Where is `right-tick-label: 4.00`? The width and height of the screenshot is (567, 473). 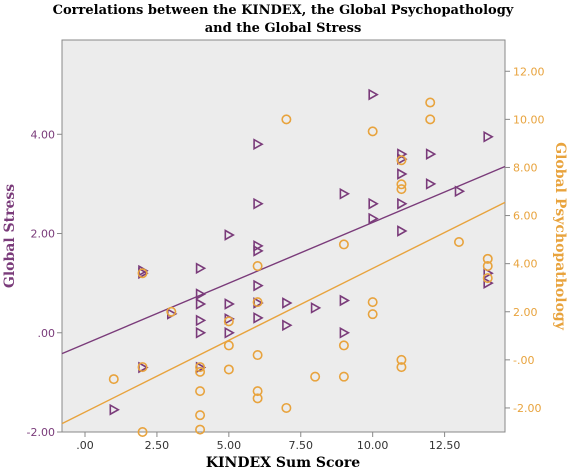 right-tick-label: 4.00 is located at coordinates (525, 264).